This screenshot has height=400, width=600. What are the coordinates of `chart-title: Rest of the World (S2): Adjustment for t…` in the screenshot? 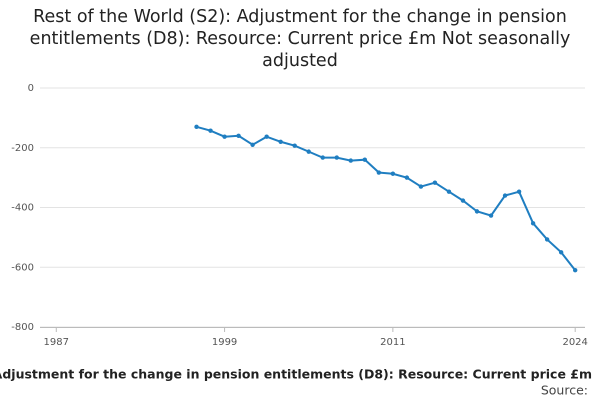 It's located at (300, 39).